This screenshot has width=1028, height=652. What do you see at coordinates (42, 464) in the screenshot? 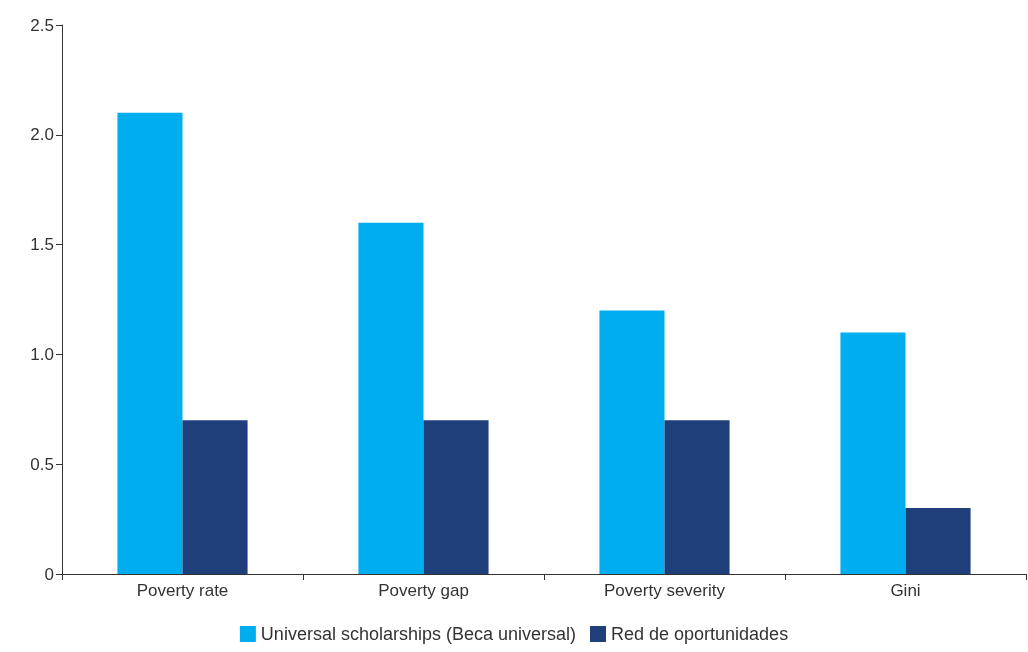
I see `y-tick-label: 0.5` at bounding box center [42, 464].